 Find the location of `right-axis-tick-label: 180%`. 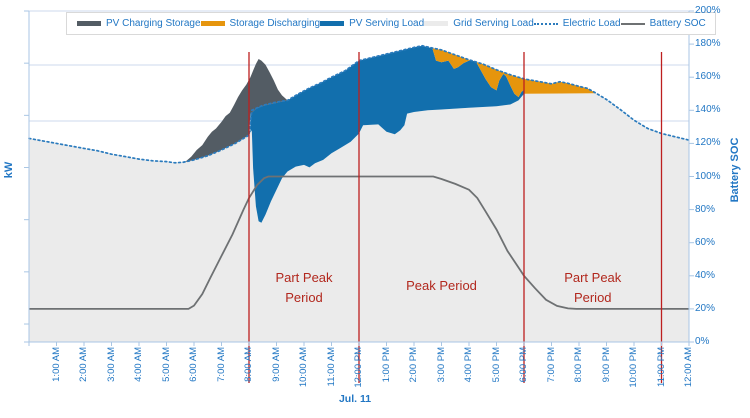

right-axis-tick-label: 180% is located at coordinates (708, 44).